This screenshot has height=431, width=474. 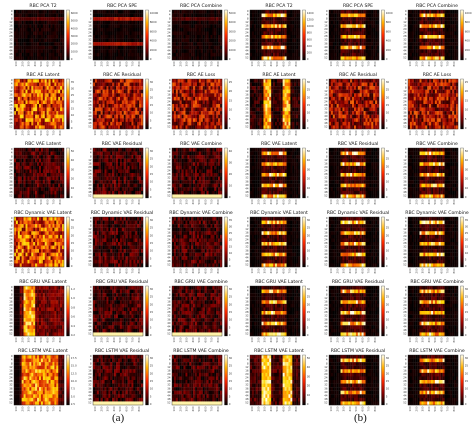 I want to click on y-tick-label: 44, so click(x=169, y=188).